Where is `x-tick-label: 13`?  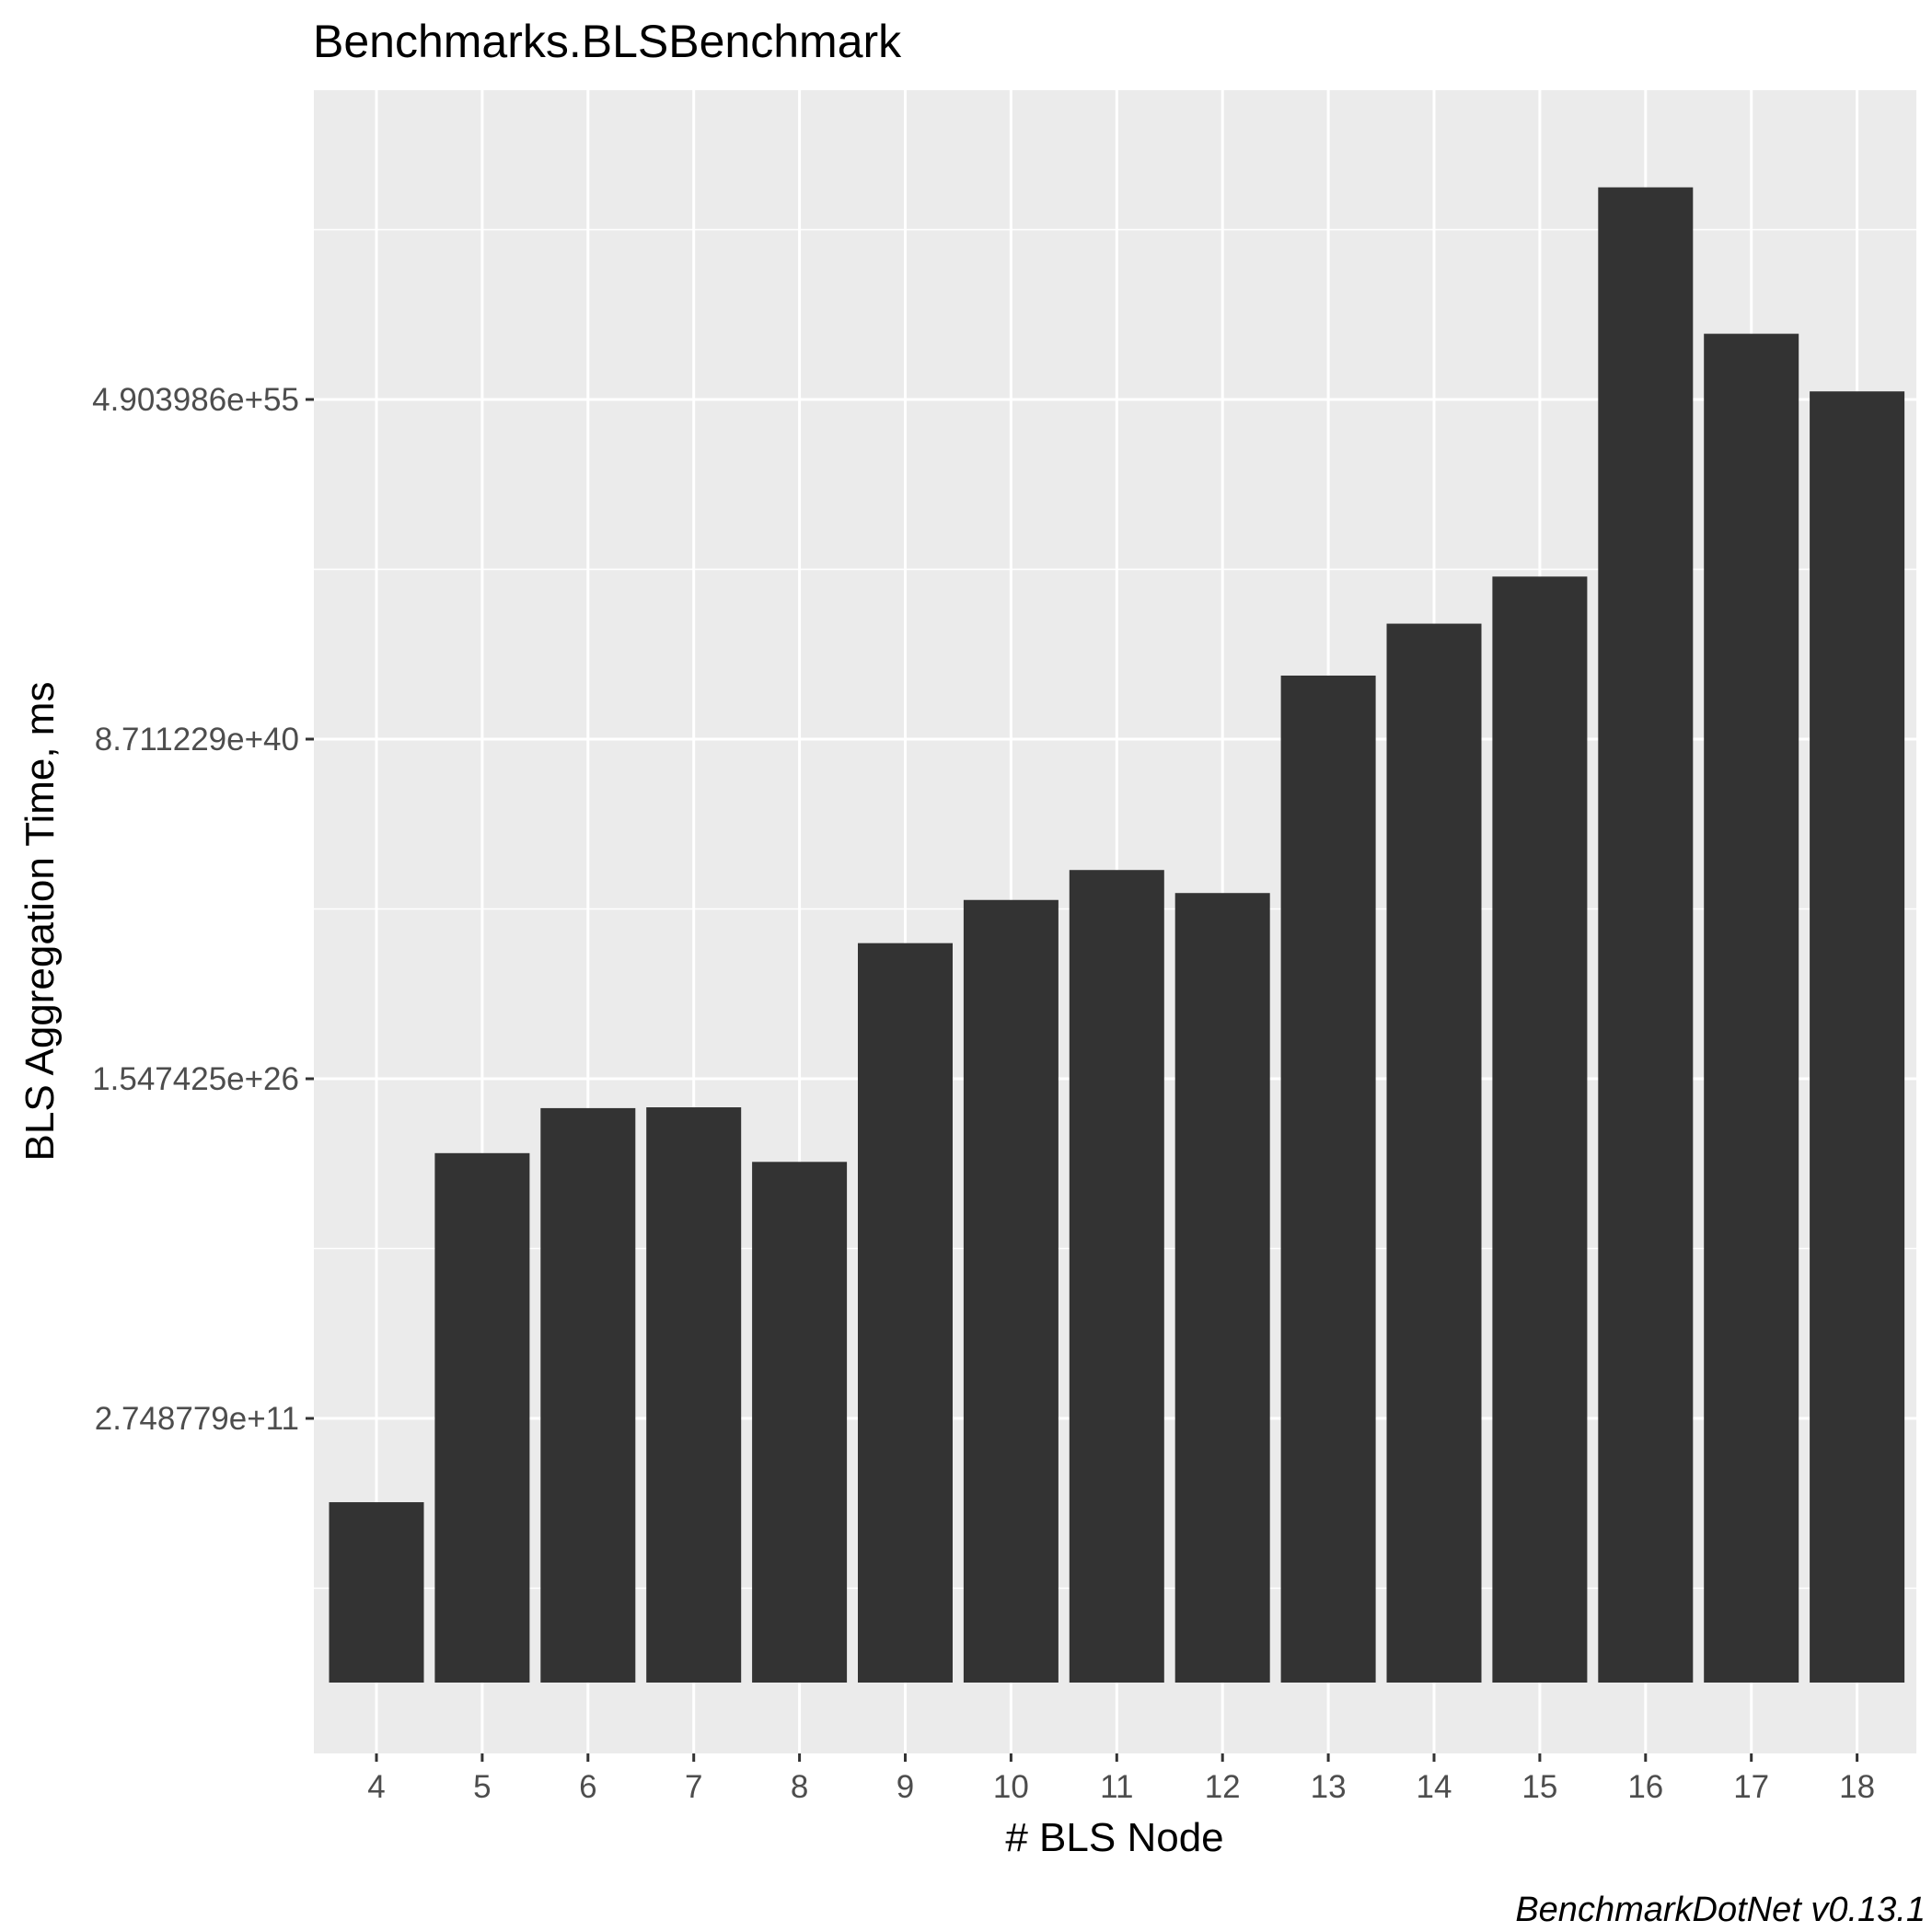 x-tick-label: 13 is located at coordinates (1329, 1787).